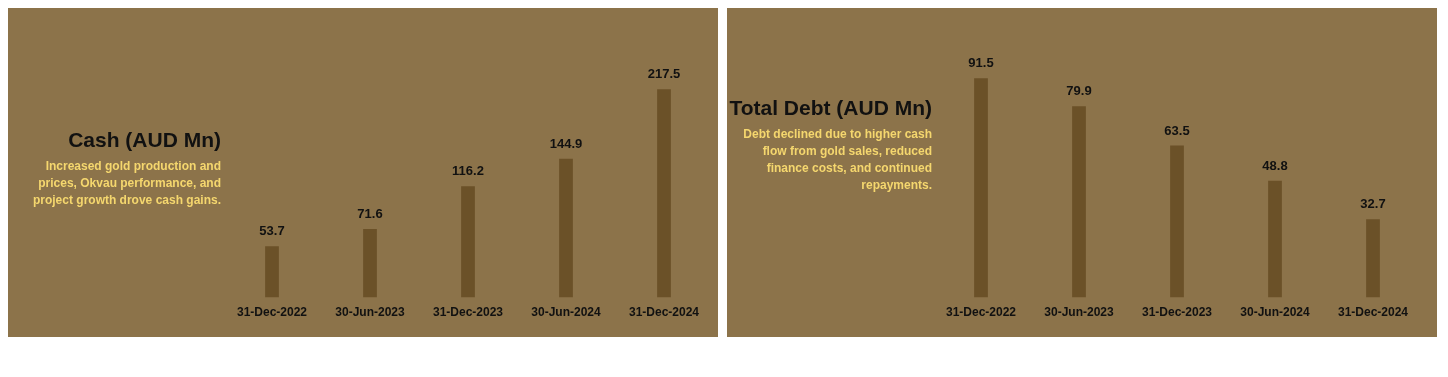 This screenshot has height=377, width=1448. I want to click on data-label: 48.8, so click(1275, 165).